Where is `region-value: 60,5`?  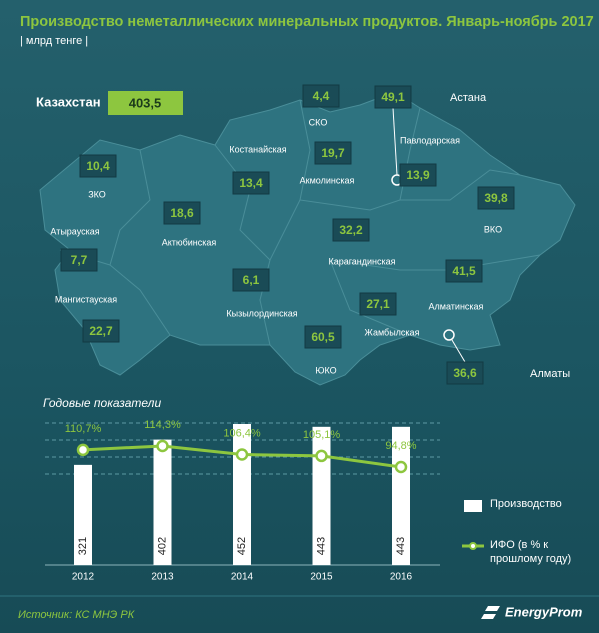 region-value: 60,5 is located at coordinates (323, 337).